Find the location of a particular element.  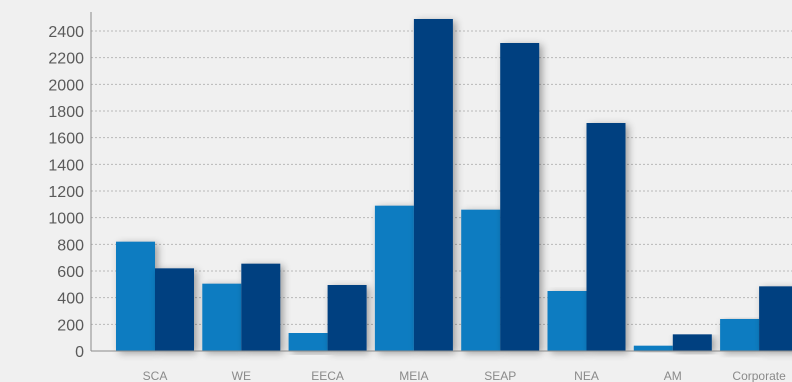

y-tick-label: 1400 is located at coordinates (66, 165).